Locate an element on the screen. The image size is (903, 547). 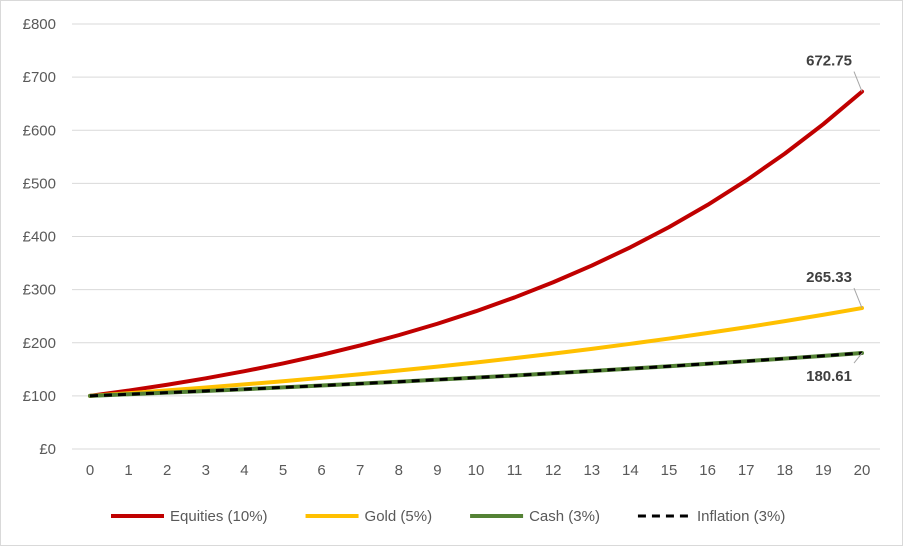
x-tick-label: 0 is located at coordinates (90, 470).